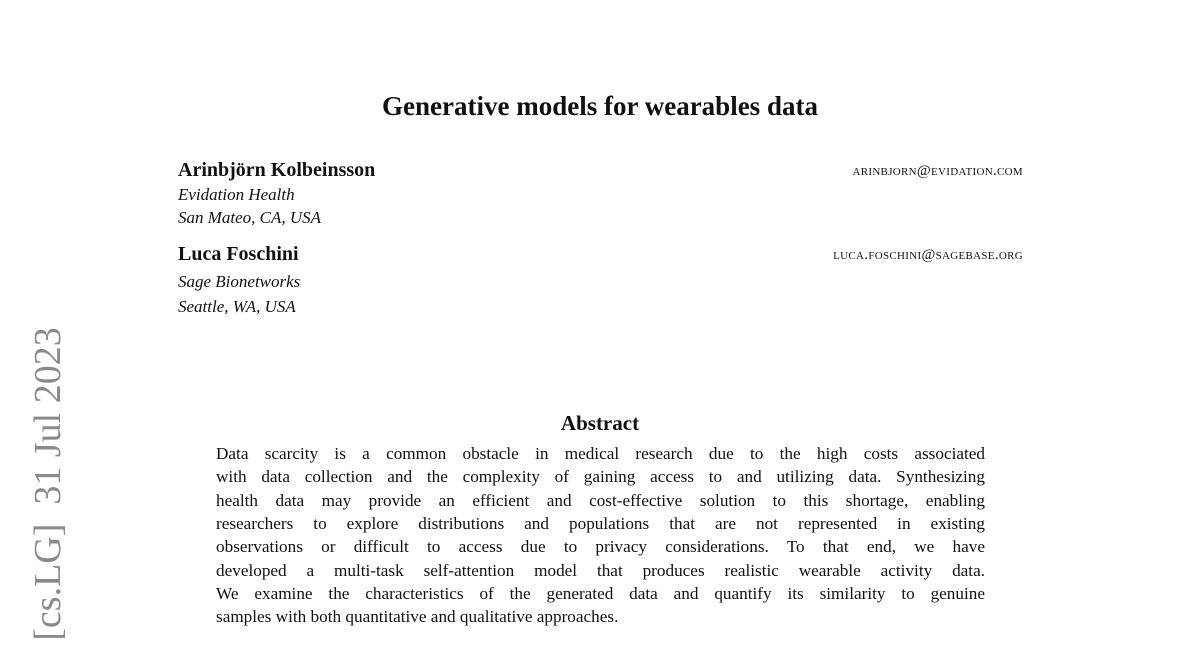 The width and height of the screenshot is (1200, 648). What do you see at coordinates (600, 423) in the screenshot?
I see `abstract-heading: Abstract` at bounding box center [600, 423].